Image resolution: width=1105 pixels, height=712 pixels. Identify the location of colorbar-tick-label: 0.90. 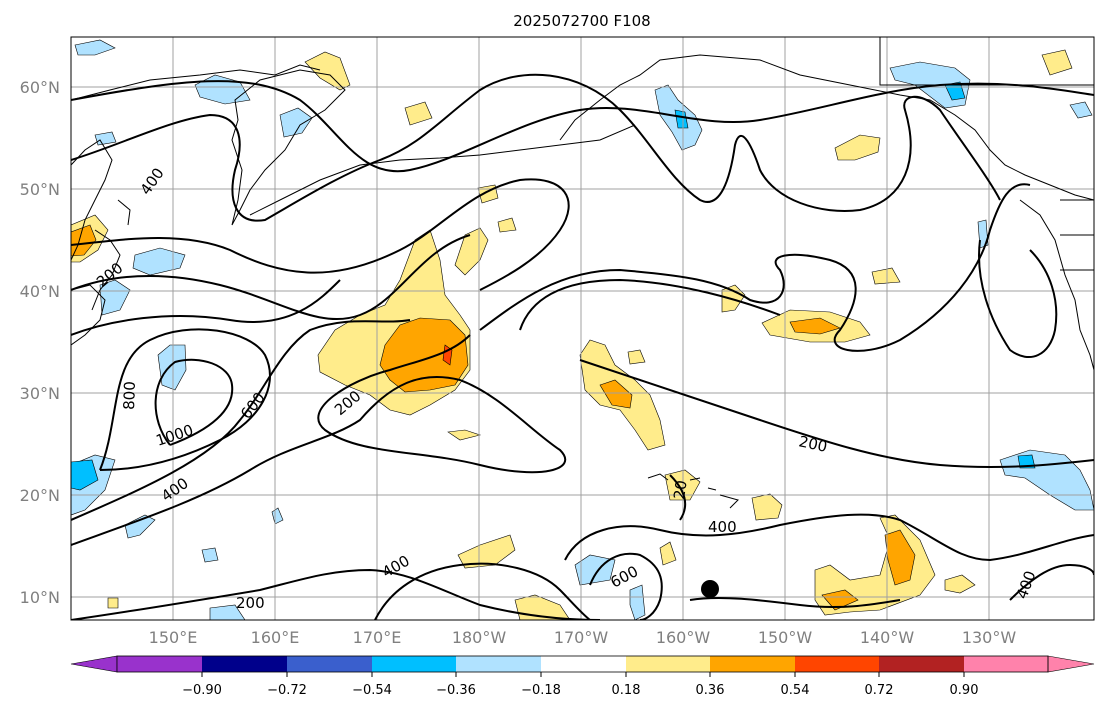
(964, 690).